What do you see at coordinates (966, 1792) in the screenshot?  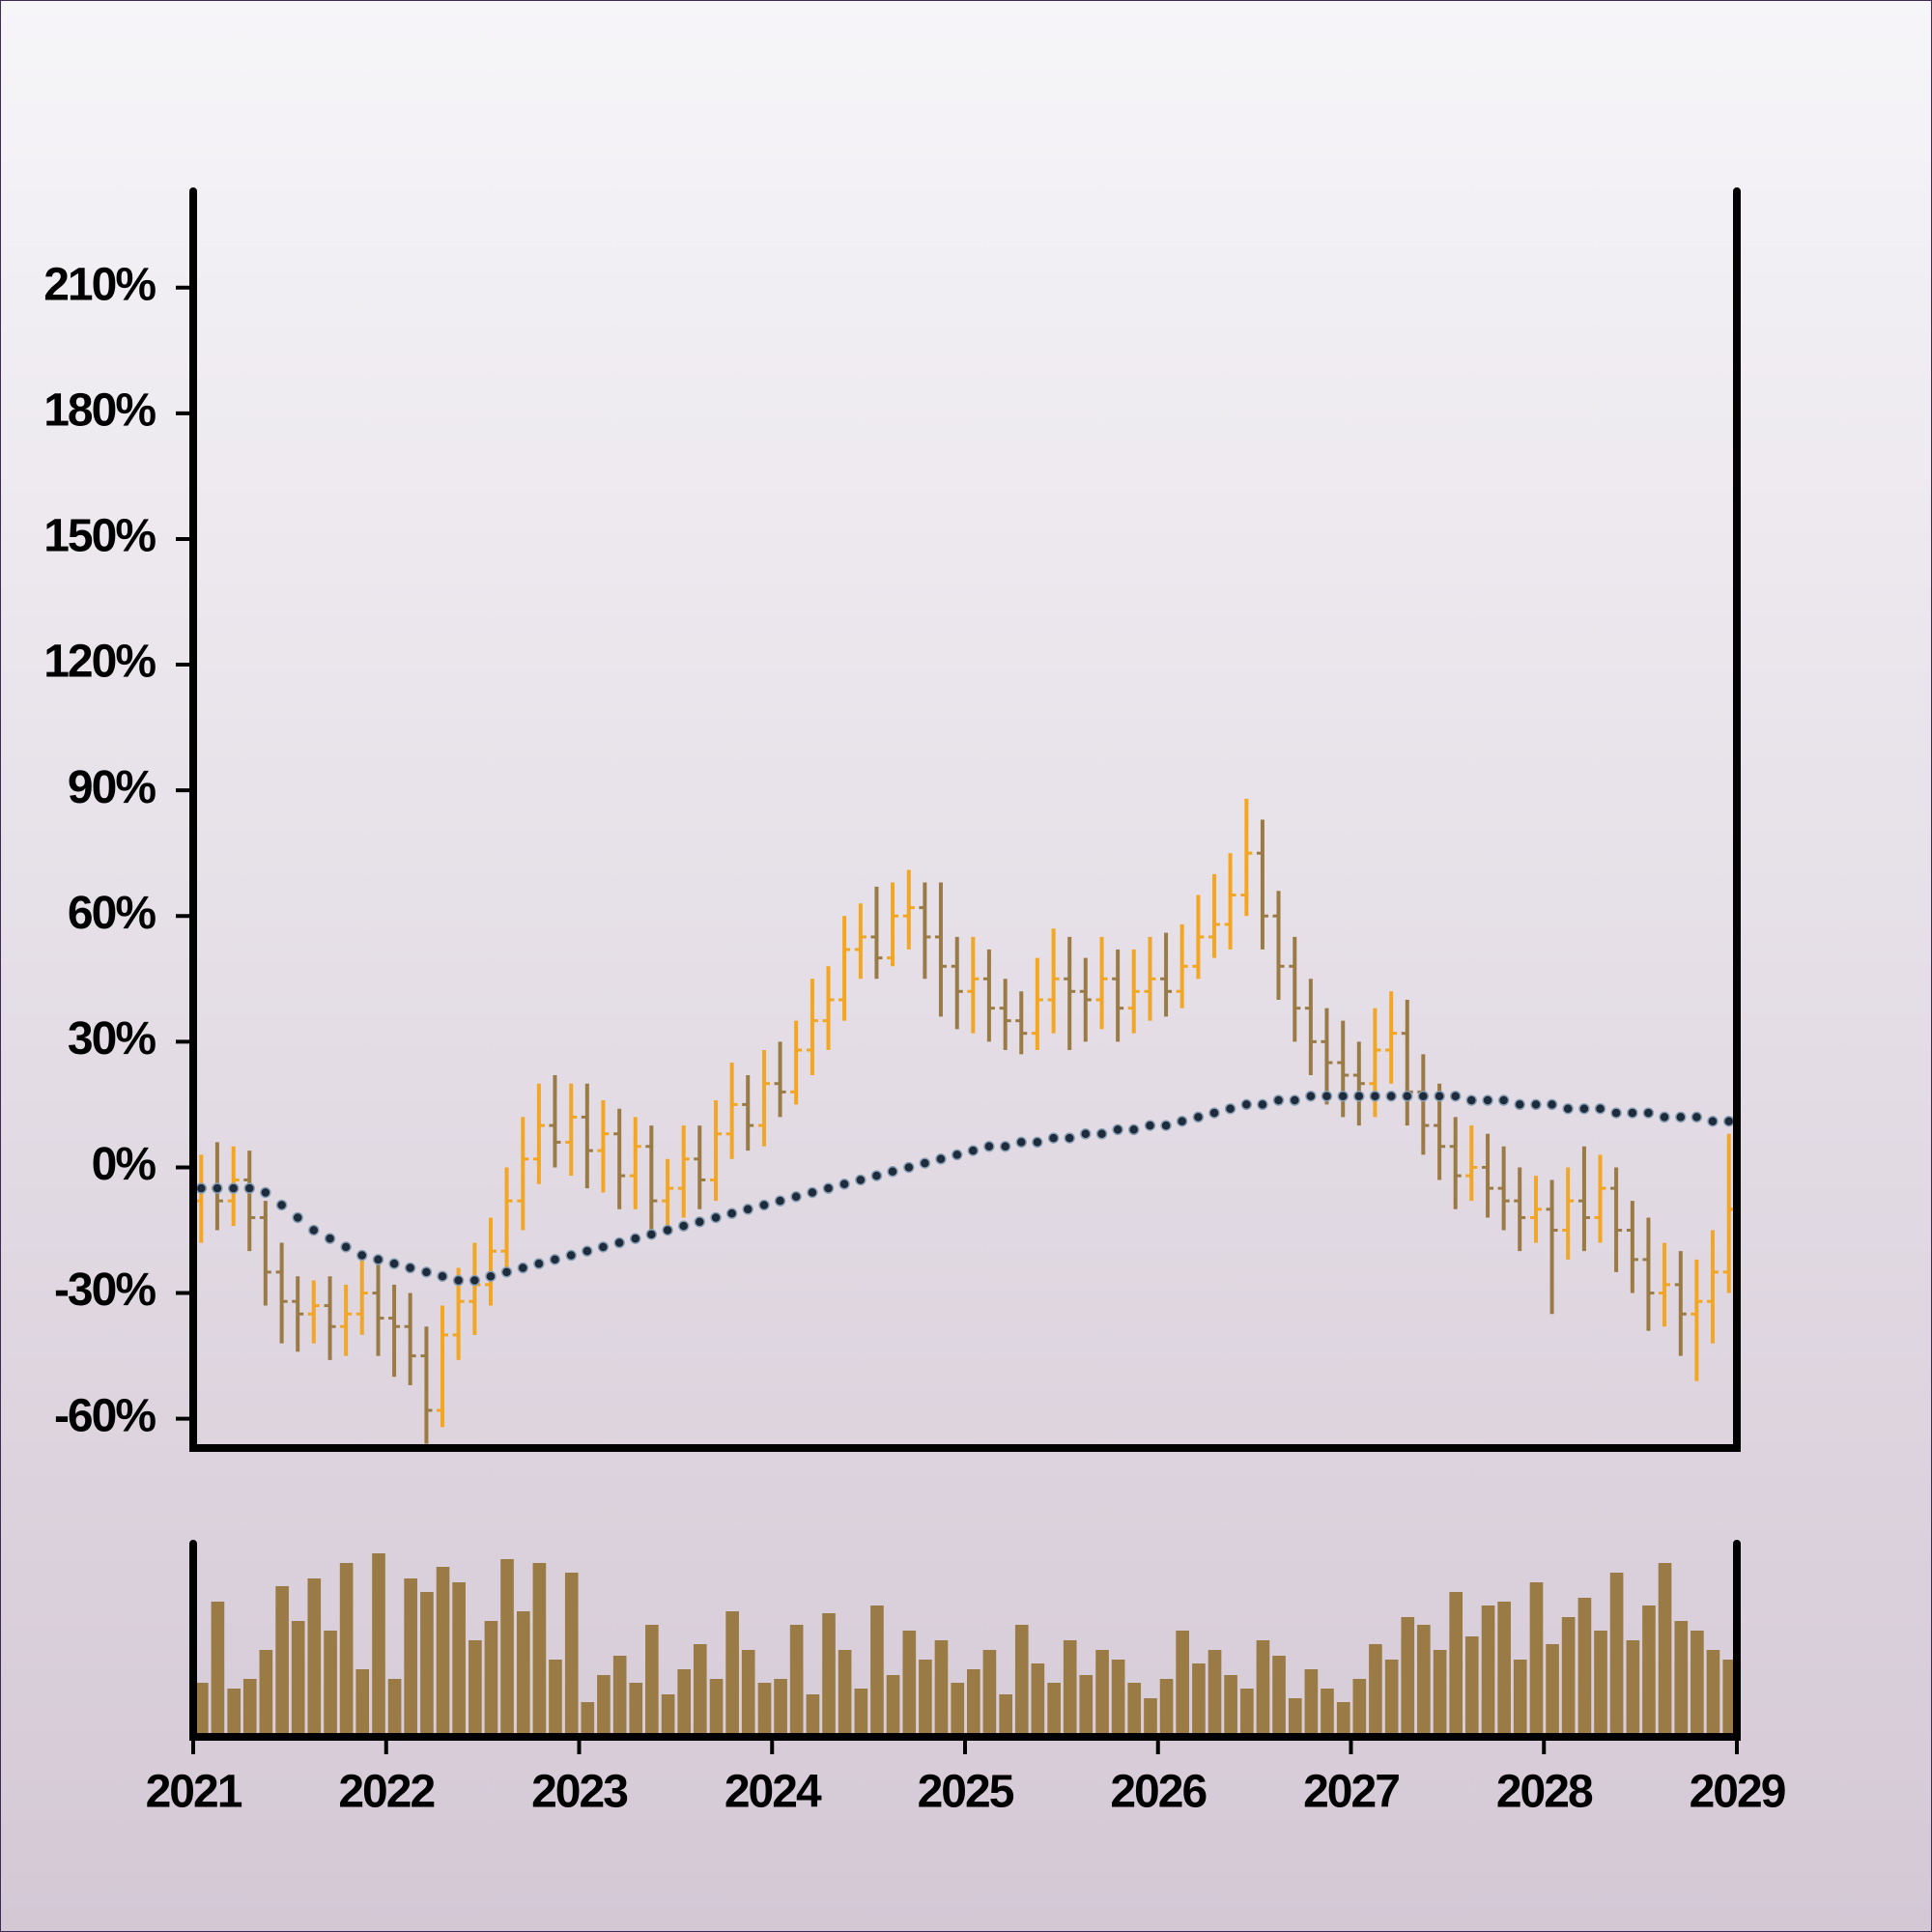 I see `x-tick-label: 2025` at bounding box center [966, 1792].